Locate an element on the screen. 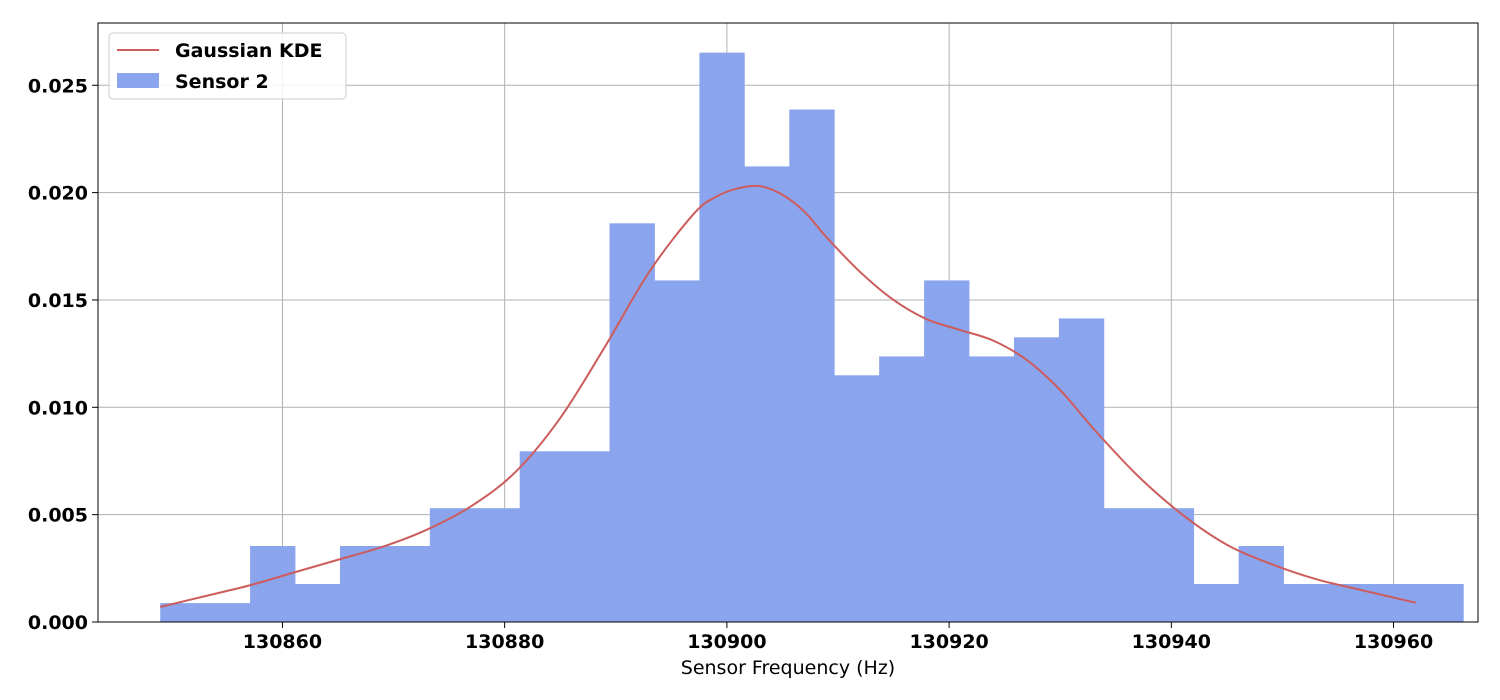 Image resolution: width=1500 pixels, height=700 pixels. y-tick-label: 0.005 is located at coordinates (58, 516).